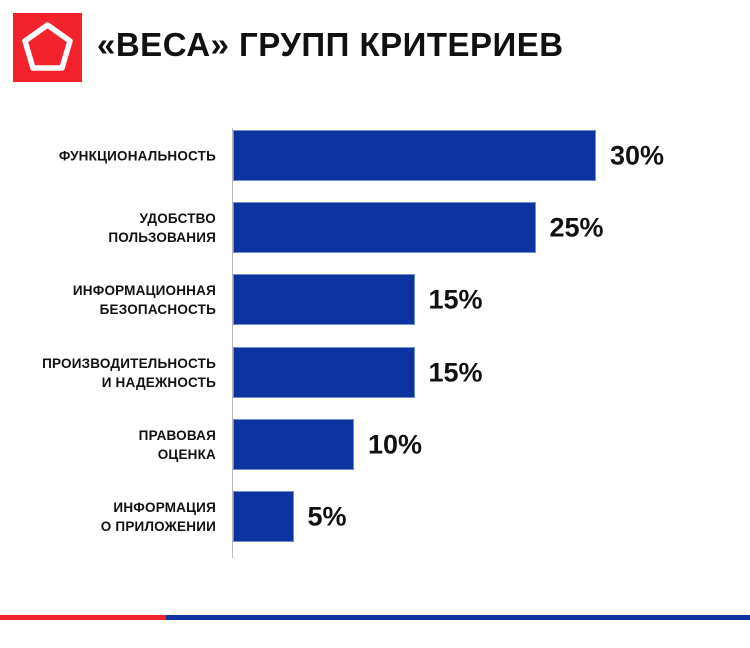 The width and height of the screenshot is (750, 648). Describe the element at coordinates (162, 237) in the screenshot. I see `label-line: ПОЛЬЗОВАНИЯ` at that location.